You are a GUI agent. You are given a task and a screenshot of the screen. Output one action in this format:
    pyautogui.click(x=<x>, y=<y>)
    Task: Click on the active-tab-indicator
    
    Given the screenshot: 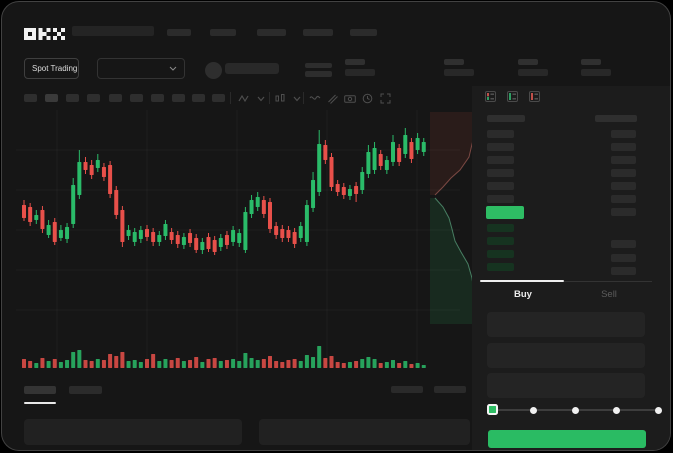 What is the action you would take?
    pyautogui.click(x=522, y=281)
    